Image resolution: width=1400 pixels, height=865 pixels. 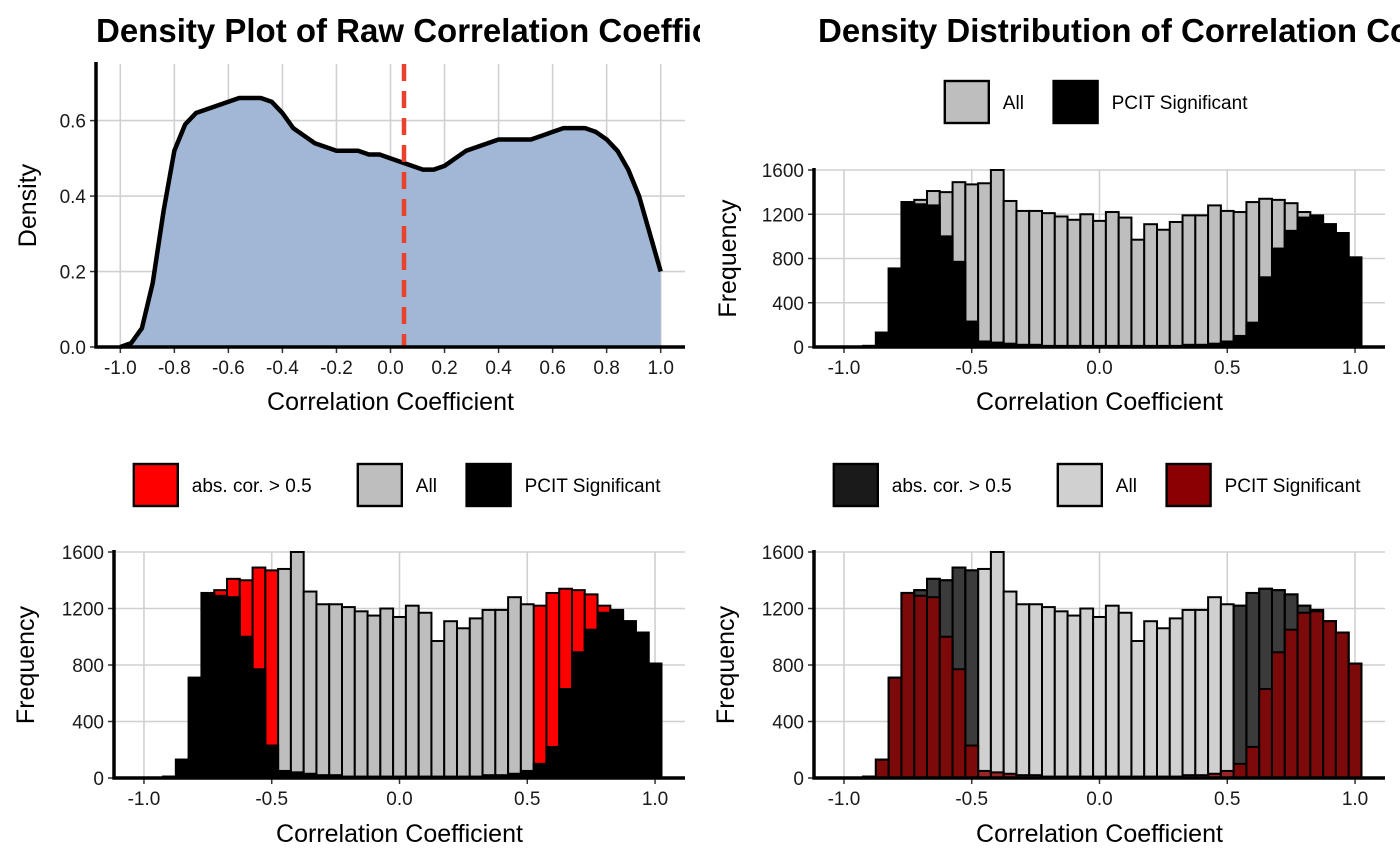 What do you see at coordinates (552, 368) in the screenshot?
I see `x-tick-label: 0.6` at bounding box center [552, 368].